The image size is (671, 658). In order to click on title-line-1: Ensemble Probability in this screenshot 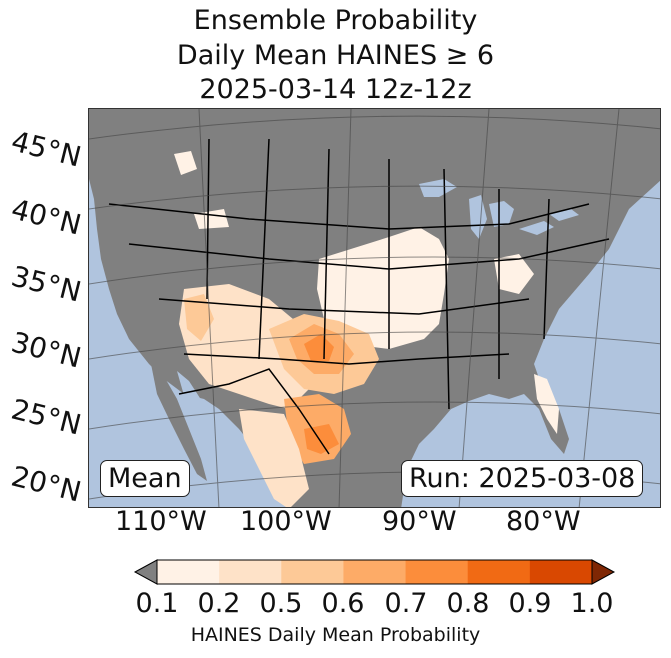, I will do `click(335, 20)`.